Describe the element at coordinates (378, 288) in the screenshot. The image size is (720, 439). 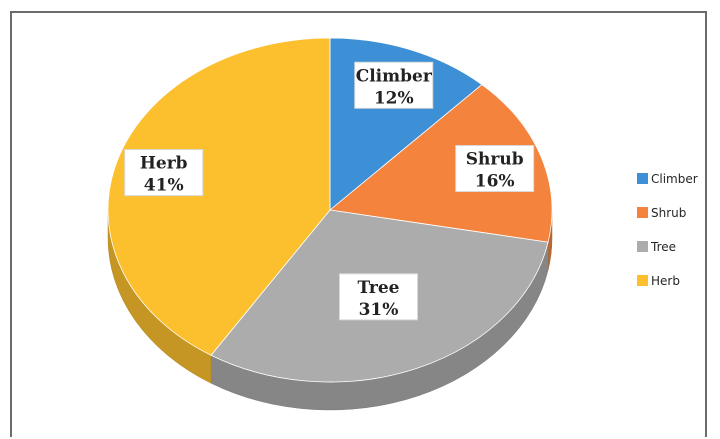
I see `data-label-category-tree: Tree` at that location.